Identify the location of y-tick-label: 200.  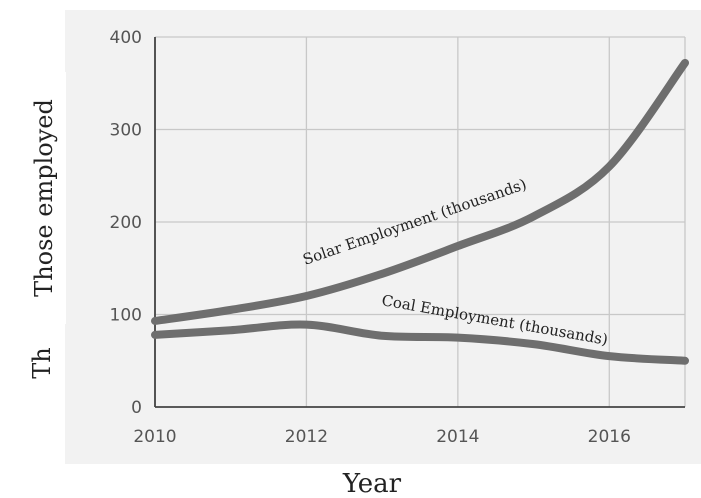
(126, 223).